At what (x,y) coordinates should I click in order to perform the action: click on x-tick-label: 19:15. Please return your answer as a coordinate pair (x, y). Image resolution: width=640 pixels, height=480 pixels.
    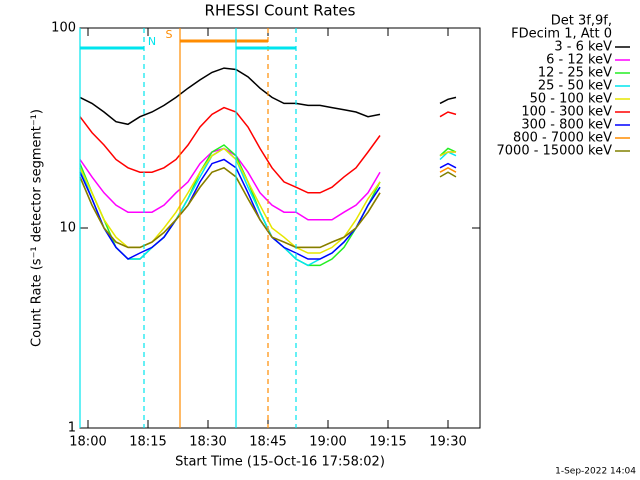
    Looking at the image, I should click on (387, 442).